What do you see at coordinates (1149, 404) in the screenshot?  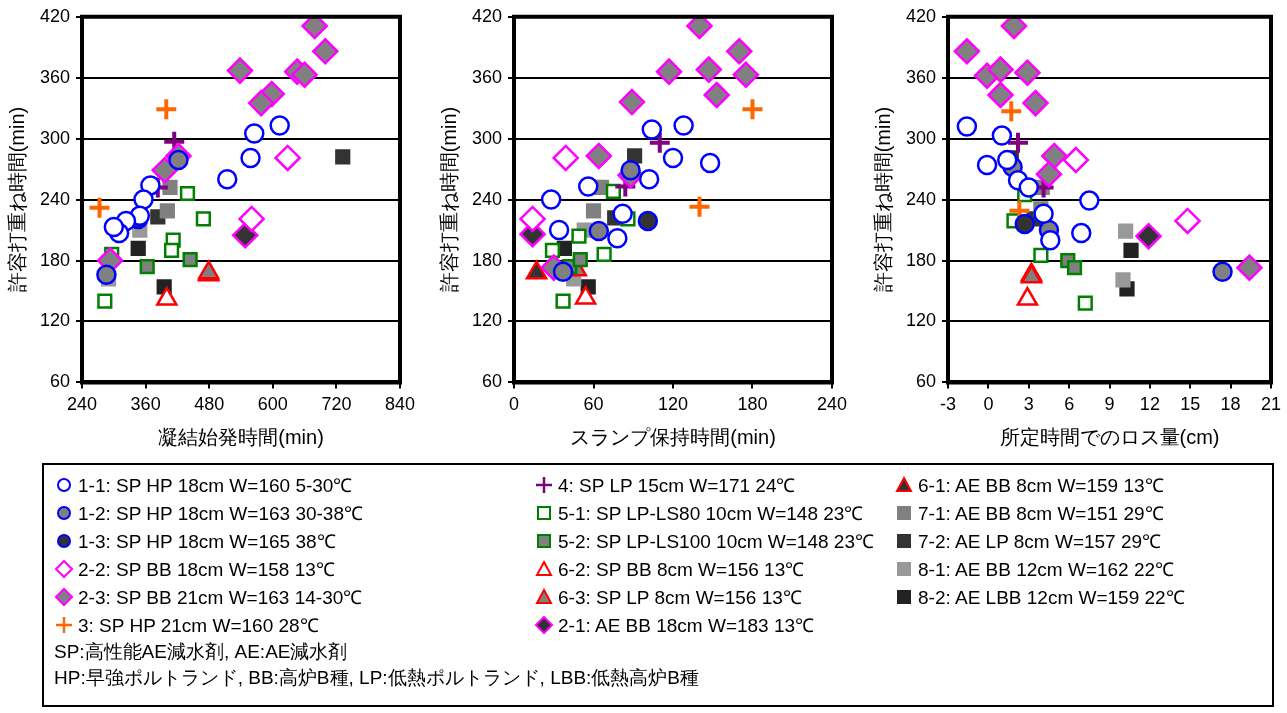 I see `x-tick-label: 12` at bounding box center [1149, 404].